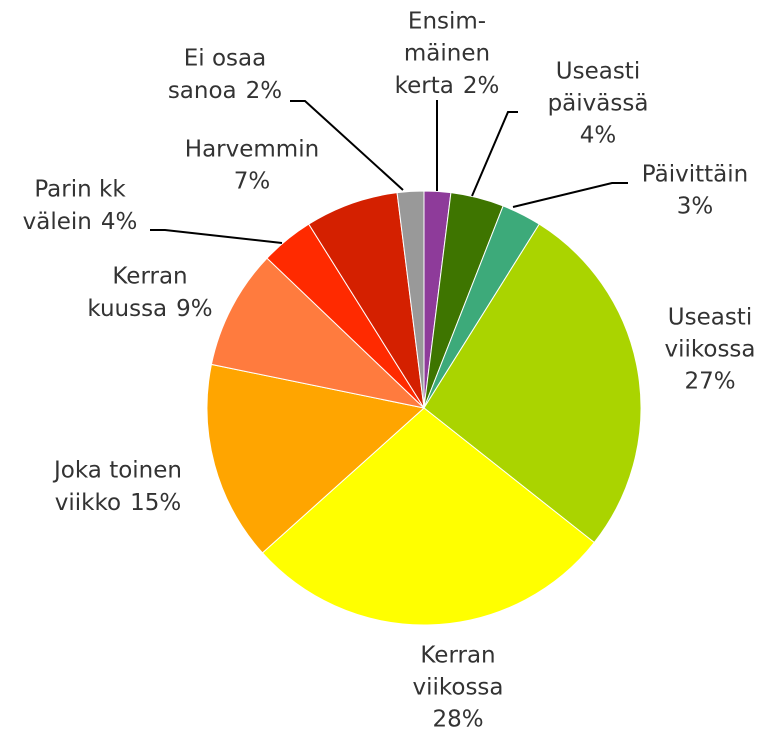 The width and height of the screenshot is (767, 731). I want to click on slice-label: välein 4%, so click(80, 222).